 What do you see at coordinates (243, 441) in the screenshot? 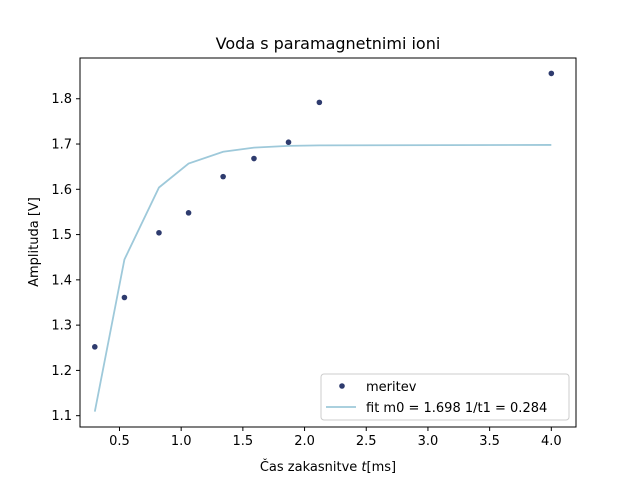
I see `x-tick-label: 1.5` at bounding box center [243, 441].